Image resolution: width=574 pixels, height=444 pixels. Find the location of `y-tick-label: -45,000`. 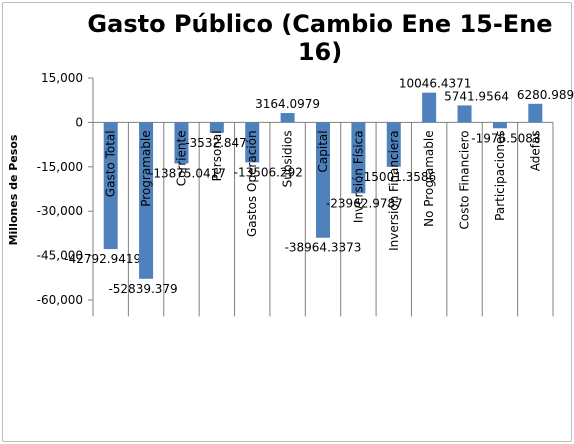

y-tick-label: -45,000 is located at coordinates (60, 256).